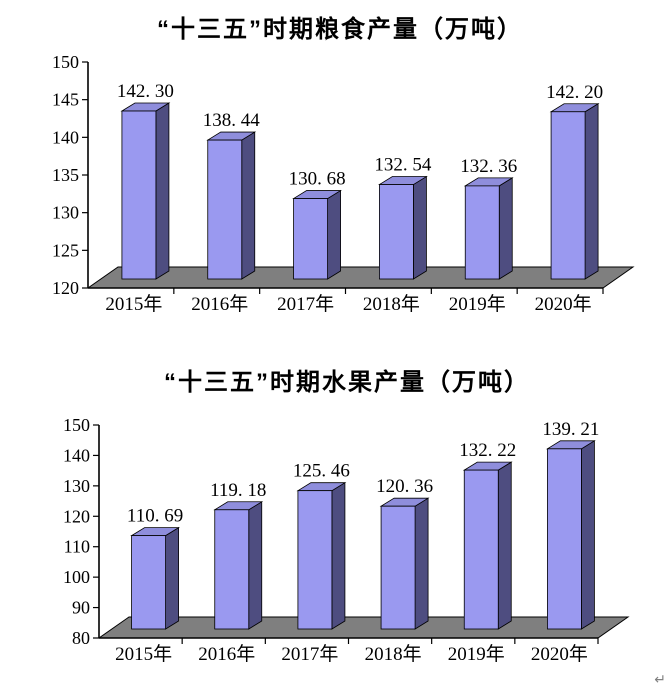 The height and width of the screenshot is (688, 670). What do you see at coordinates (238, 490) in the screenshot?
I see `data-label-2016年: 119. 18` at bounding box center [238, 490].